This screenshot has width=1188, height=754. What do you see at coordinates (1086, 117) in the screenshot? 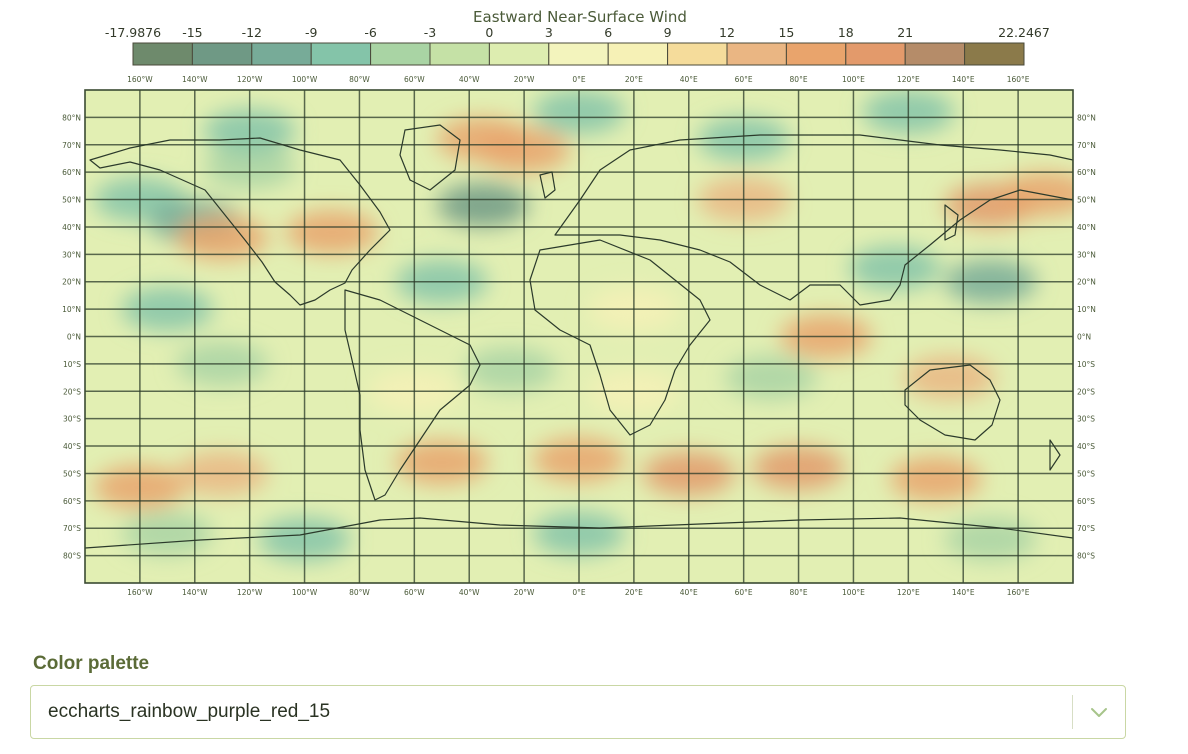
I see `lat-tick-label-right: 80°N` at bounding box center [1086, 117].